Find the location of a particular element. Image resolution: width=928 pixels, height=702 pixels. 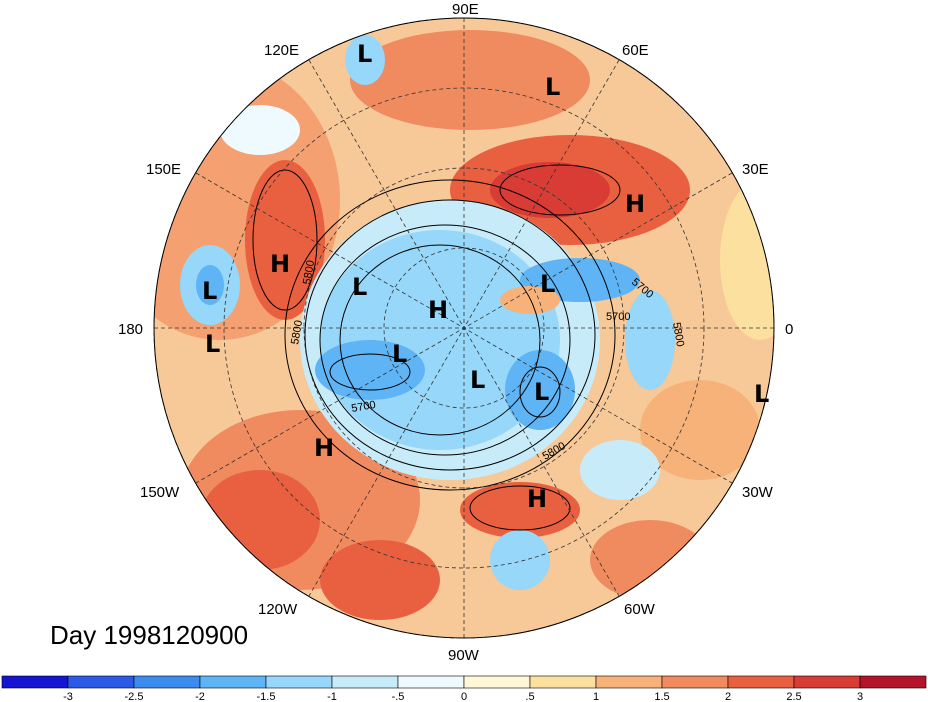

colorbar: -3 -2.5 -2 -1.5 -1 -.5 0 .5 1 1.5 2 2.5 3 is located at coordinates (464, 688).